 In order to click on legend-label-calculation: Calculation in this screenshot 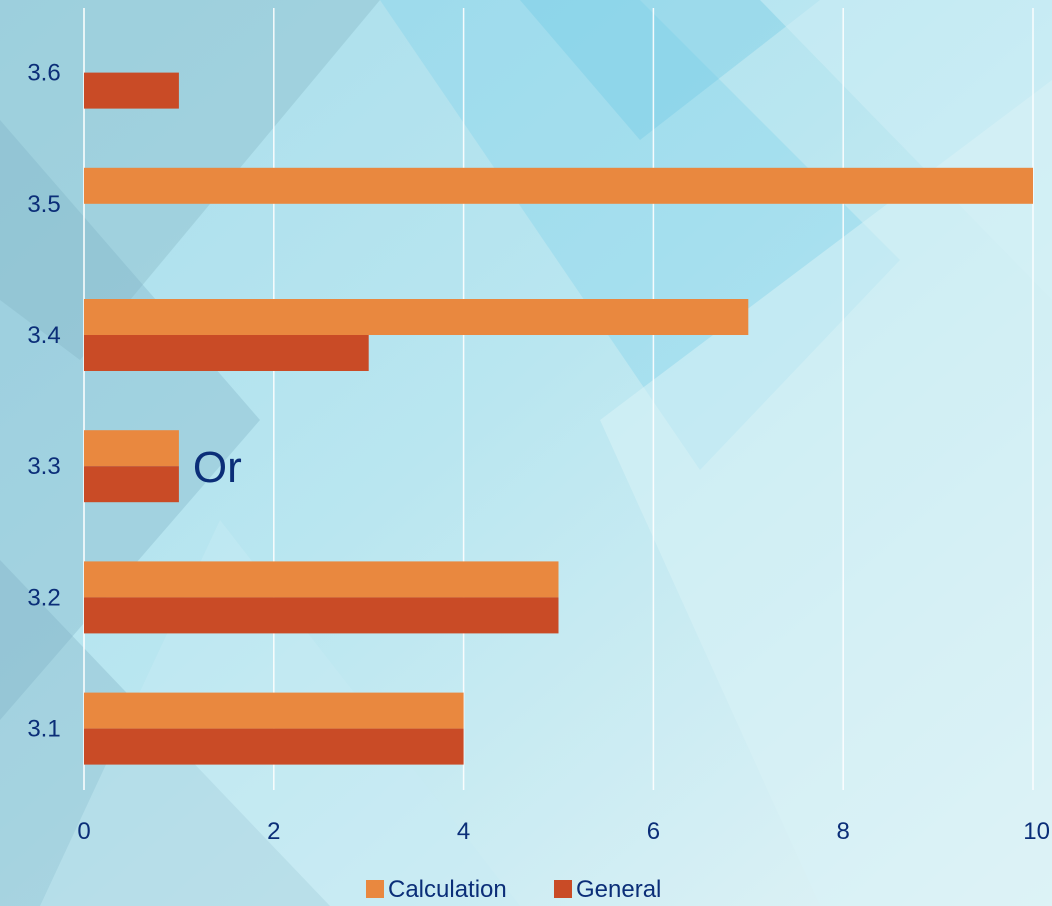, I will do `click(447, 889)`.